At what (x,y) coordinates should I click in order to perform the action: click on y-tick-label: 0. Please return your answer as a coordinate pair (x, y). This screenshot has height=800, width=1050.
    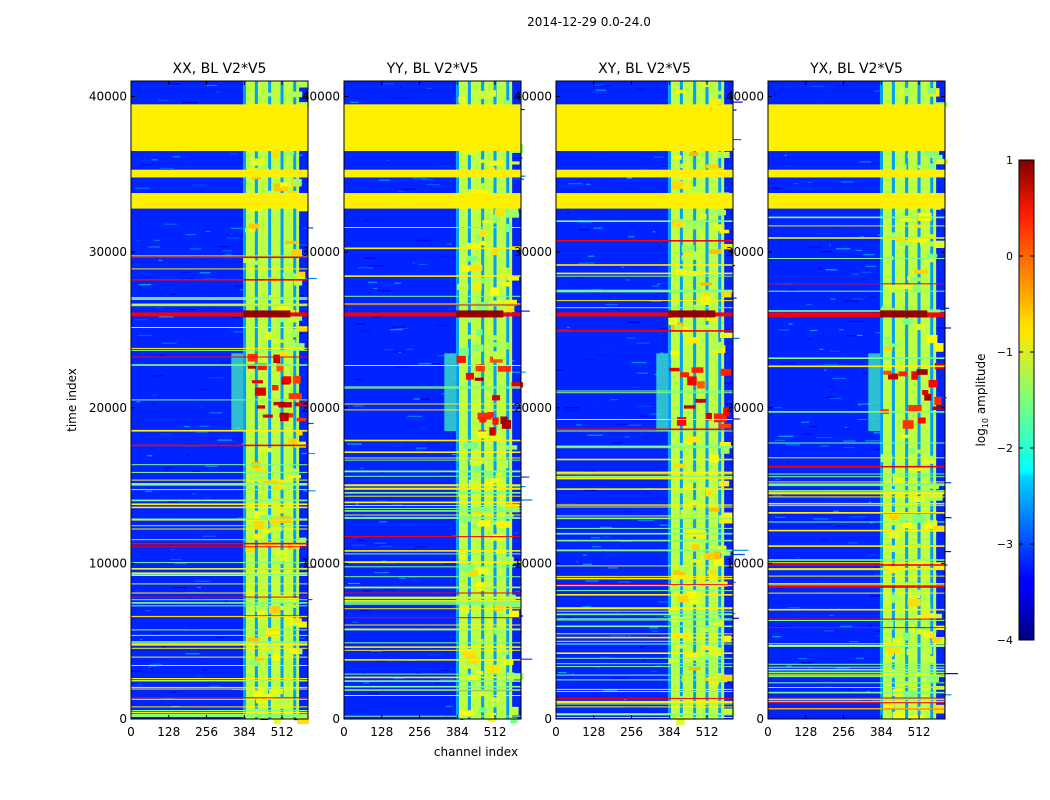
    Looking at the image, I should click on (548, 719).